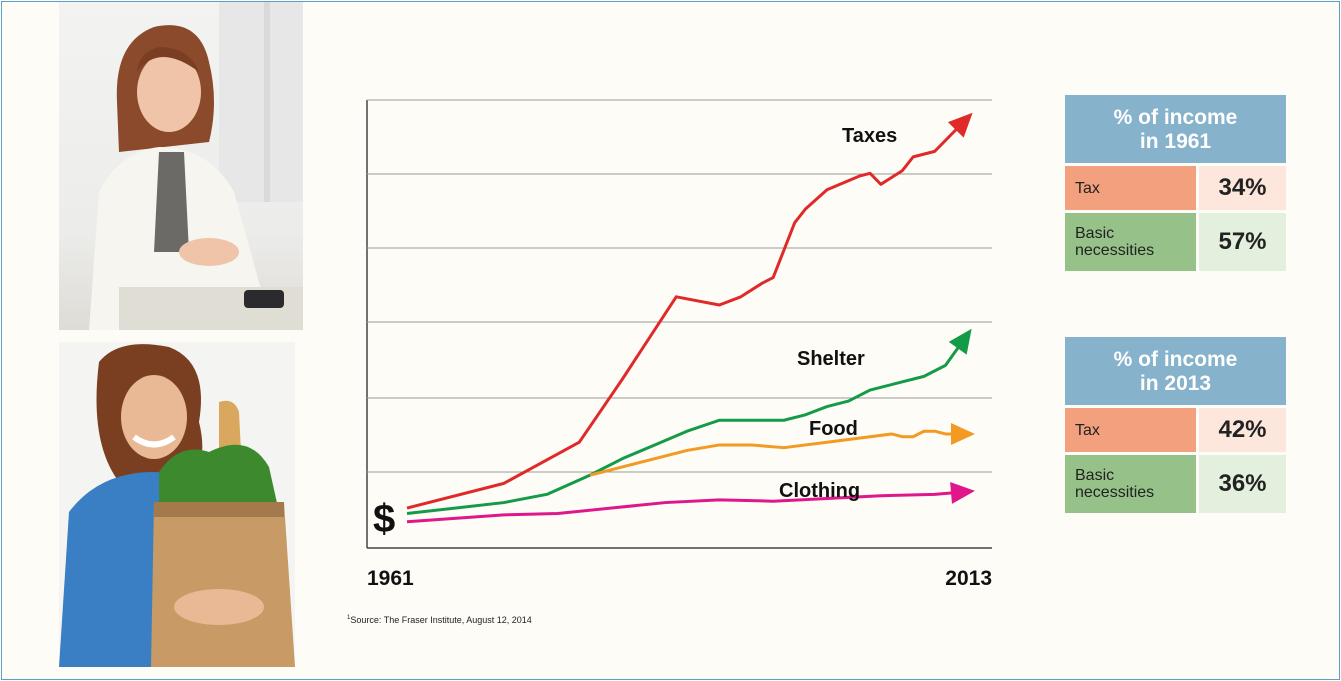 This screenshot has width=1341, height=681. What do you see at coordinates (196, 166) in the screenshot?
I see `woman-calculating-illustration` at bounding box center [196, 166].